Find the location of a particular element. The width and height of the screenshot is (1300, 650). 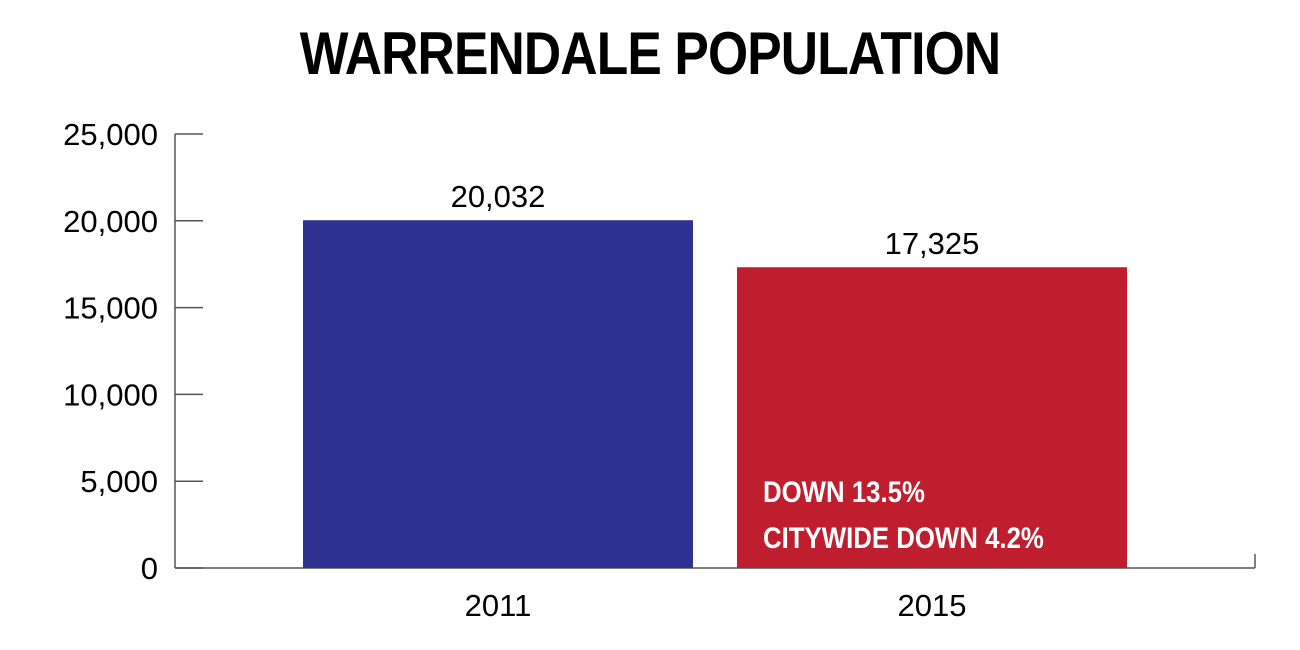

bar-annotation: DOWN 13.5% is located at coordinates (844, 491).